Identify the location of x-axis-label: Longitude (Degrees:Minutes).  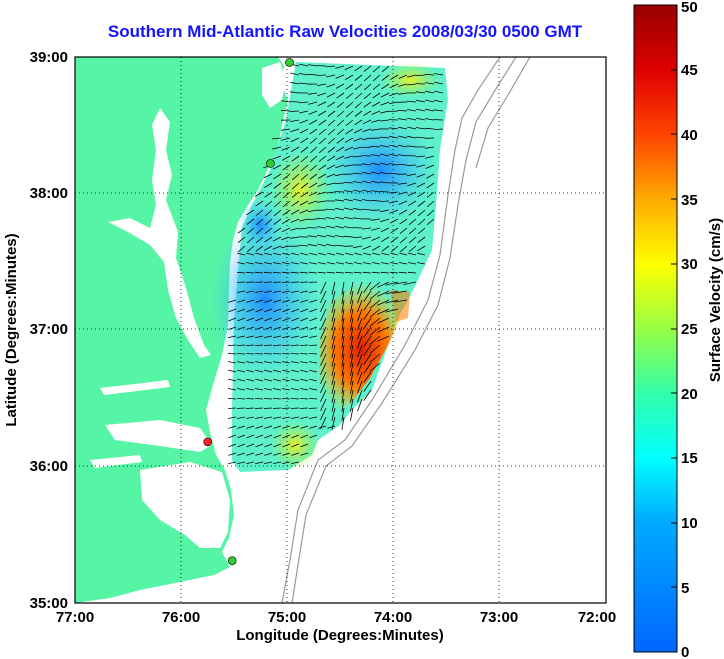
(340, 635).